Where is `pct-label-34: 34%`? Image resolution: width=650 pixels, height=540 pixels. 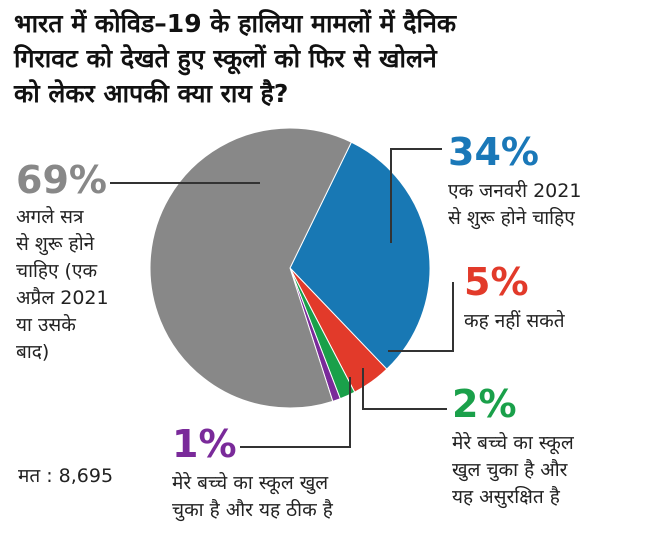 pct-label-34: 34% is located at coordinates (493, 152).